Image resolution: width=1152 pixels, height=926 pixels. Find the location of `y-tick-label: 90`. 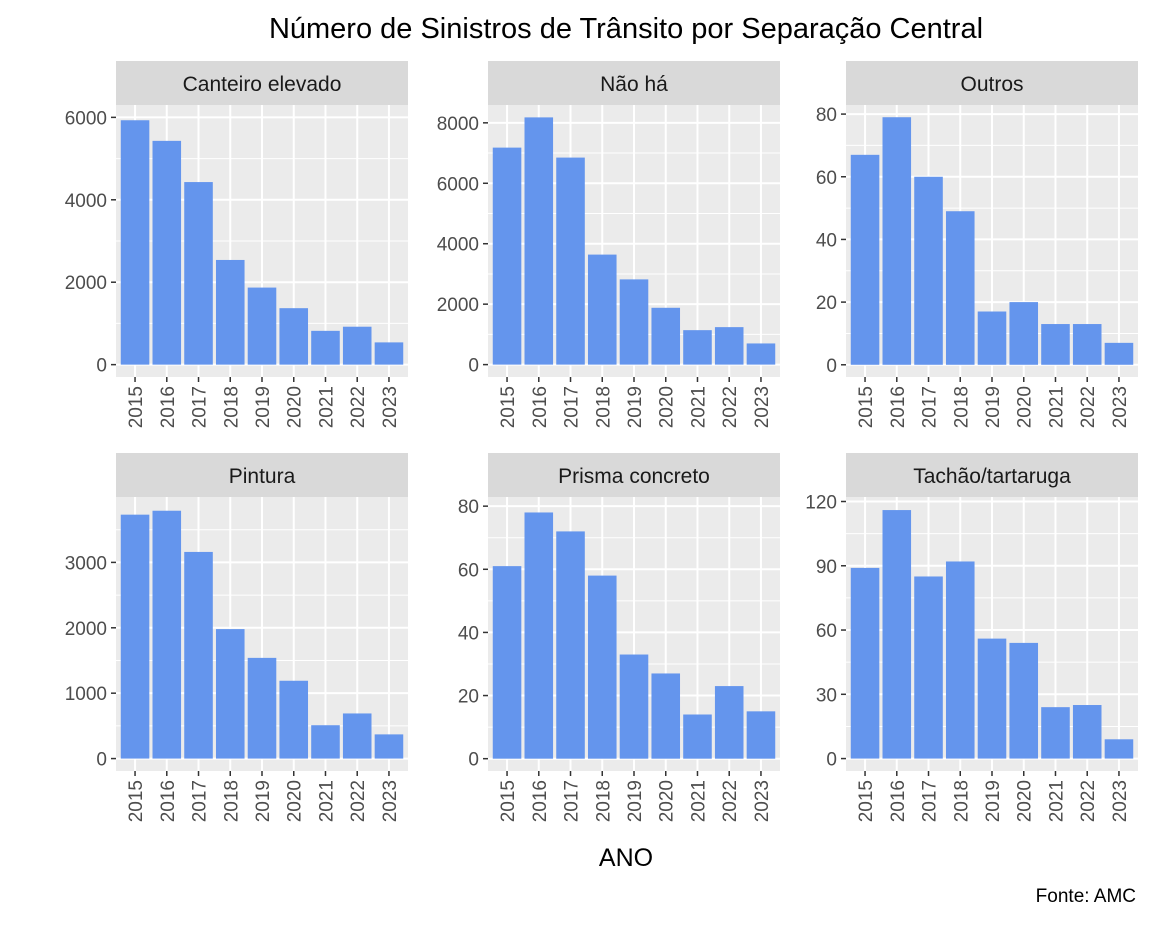

y-tick-label: 90 is located at coordinates (826, 567).